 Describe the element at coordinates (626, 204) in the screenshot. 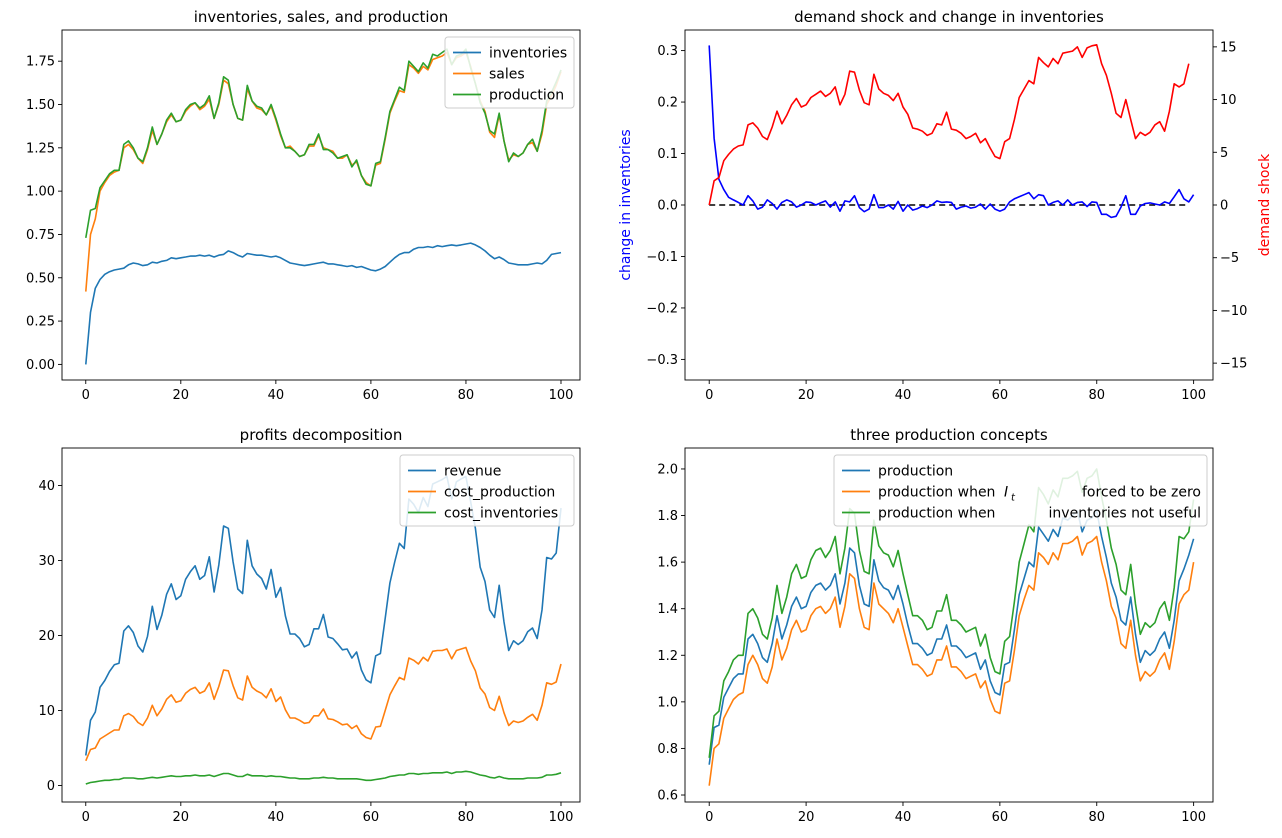

I see `y-axis-label: change in inventories` at that location.